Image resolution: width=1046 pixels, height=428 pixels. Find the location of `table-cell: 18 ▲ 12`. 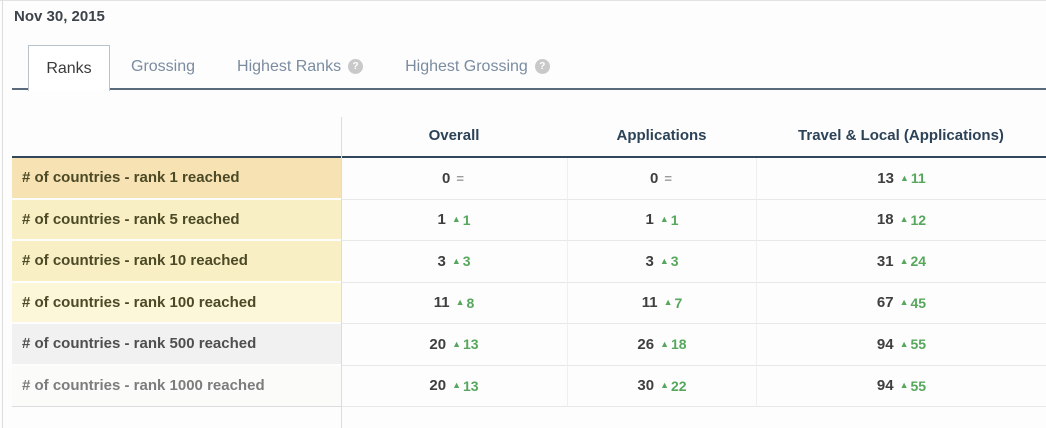

table-cell: 18 ▲ 12 is located at coordinates (901, 220).